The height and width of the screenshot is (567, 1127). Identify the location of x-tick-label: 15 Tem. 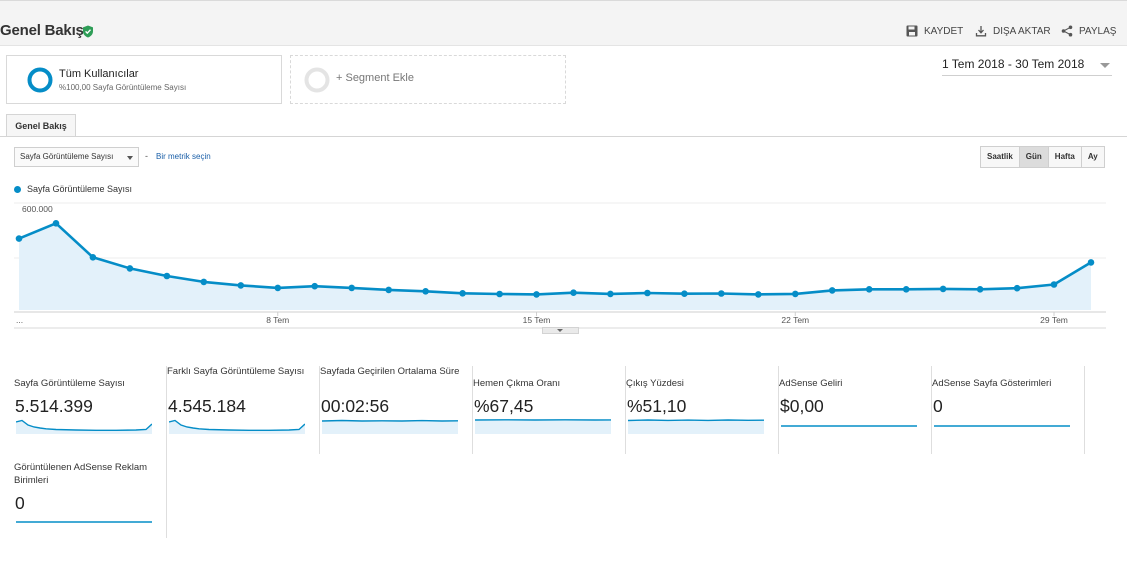
(537, 320).